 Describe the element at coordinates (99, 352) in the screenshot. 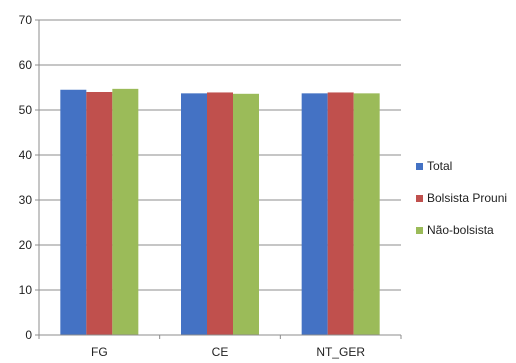

I see `x-tick-label: FG` at that location.